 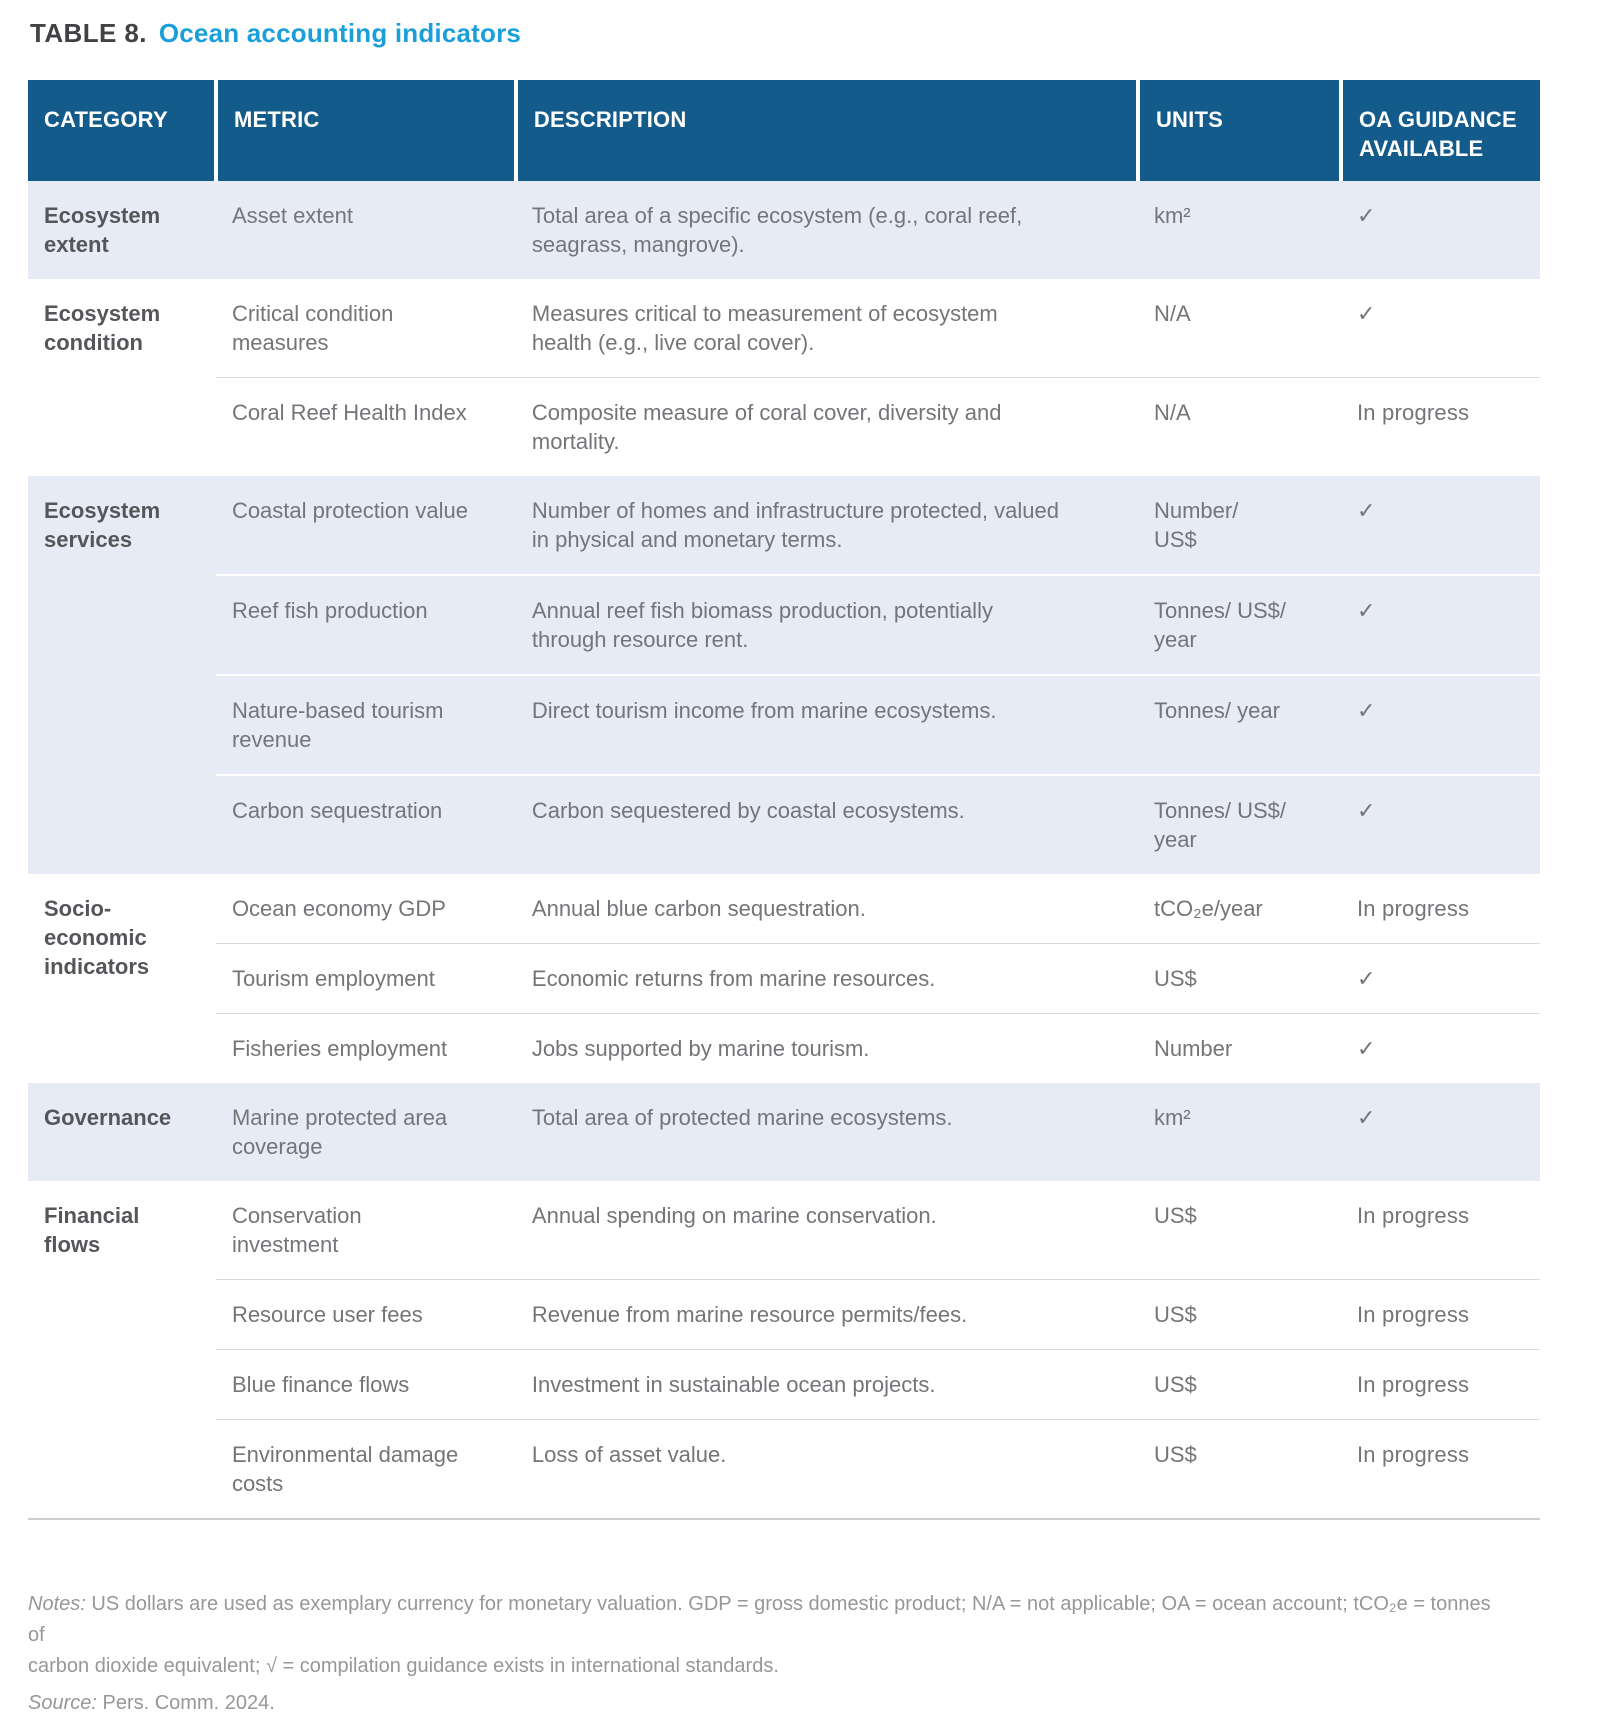 What do you see at coordinates (365, 230) in the screenshot?
I see `metric-cell: Asset extent` at bounding box center [365, 230].